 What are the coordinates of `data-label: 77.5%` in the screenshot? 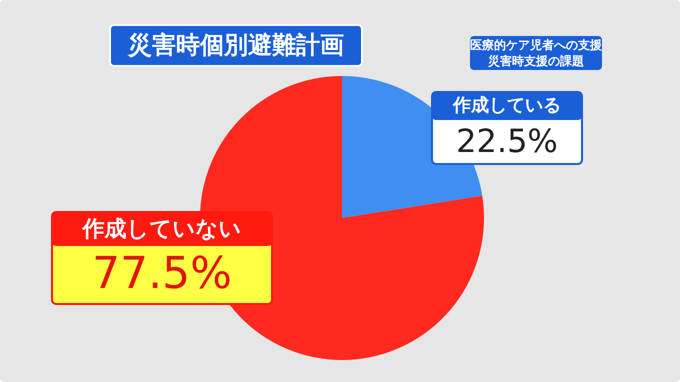 It's located at (162, 273).